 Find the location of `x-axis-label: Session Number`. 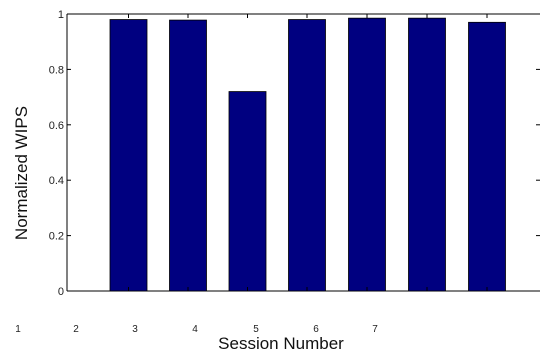

x-axis-label: Session Number is located at coordinates (281, 343).